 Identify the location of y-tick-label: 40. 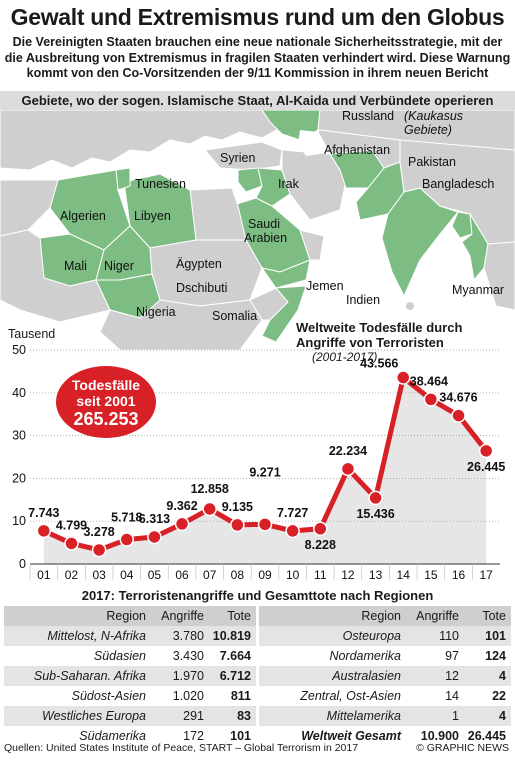
(19, 393).